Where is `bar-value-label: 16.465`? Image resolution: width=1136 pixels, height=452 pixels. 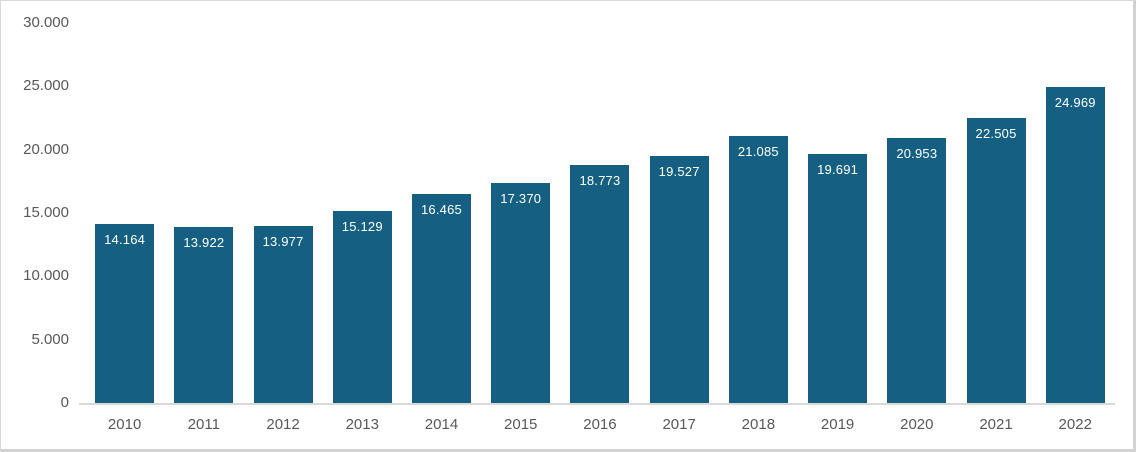 bar-value-label: 16.465 is located at coordinates (441, 209).